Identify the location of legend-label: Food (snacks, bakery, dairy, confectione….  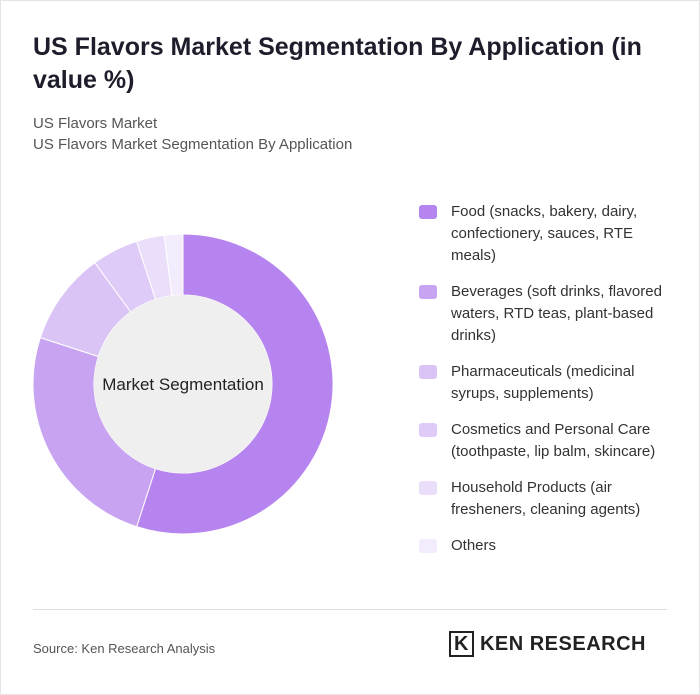
(544, 233).